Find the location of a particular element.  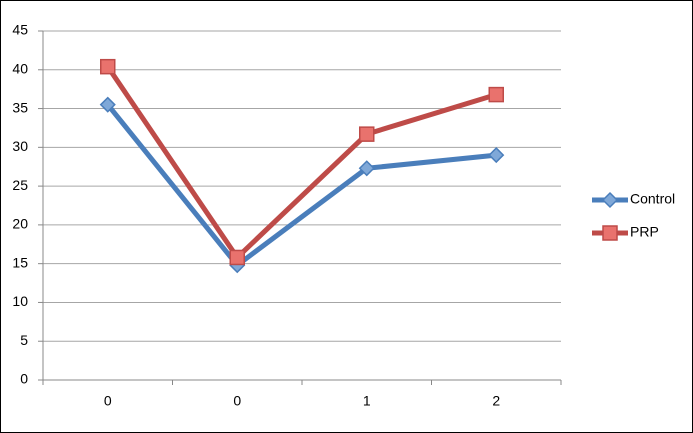

x-tick-label: 1 is located at coordinates (367, 401).